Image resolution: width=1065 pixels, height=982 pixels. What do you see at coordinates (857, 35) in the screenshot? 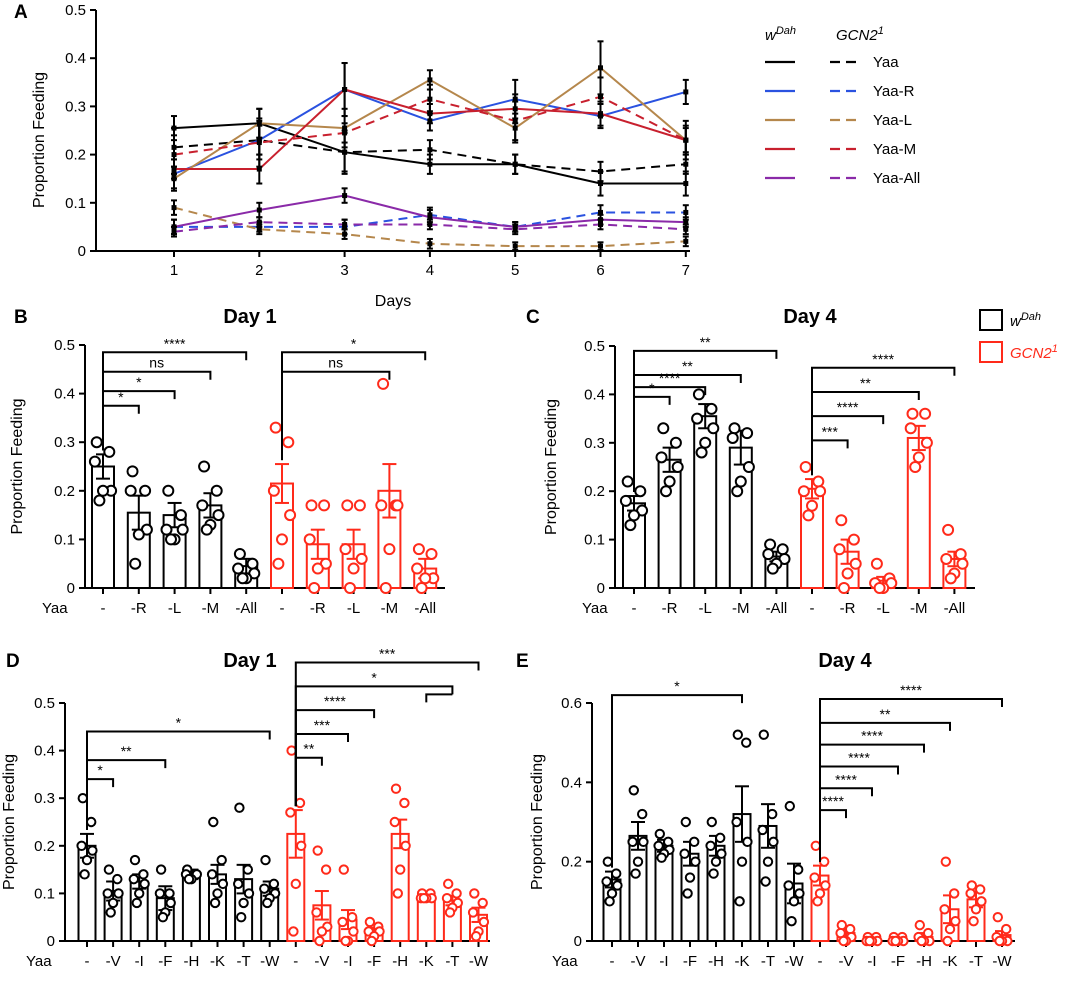
I see `panel-a-legend-header-gcn2-main: GCN2` at bounding box center [857, 35].